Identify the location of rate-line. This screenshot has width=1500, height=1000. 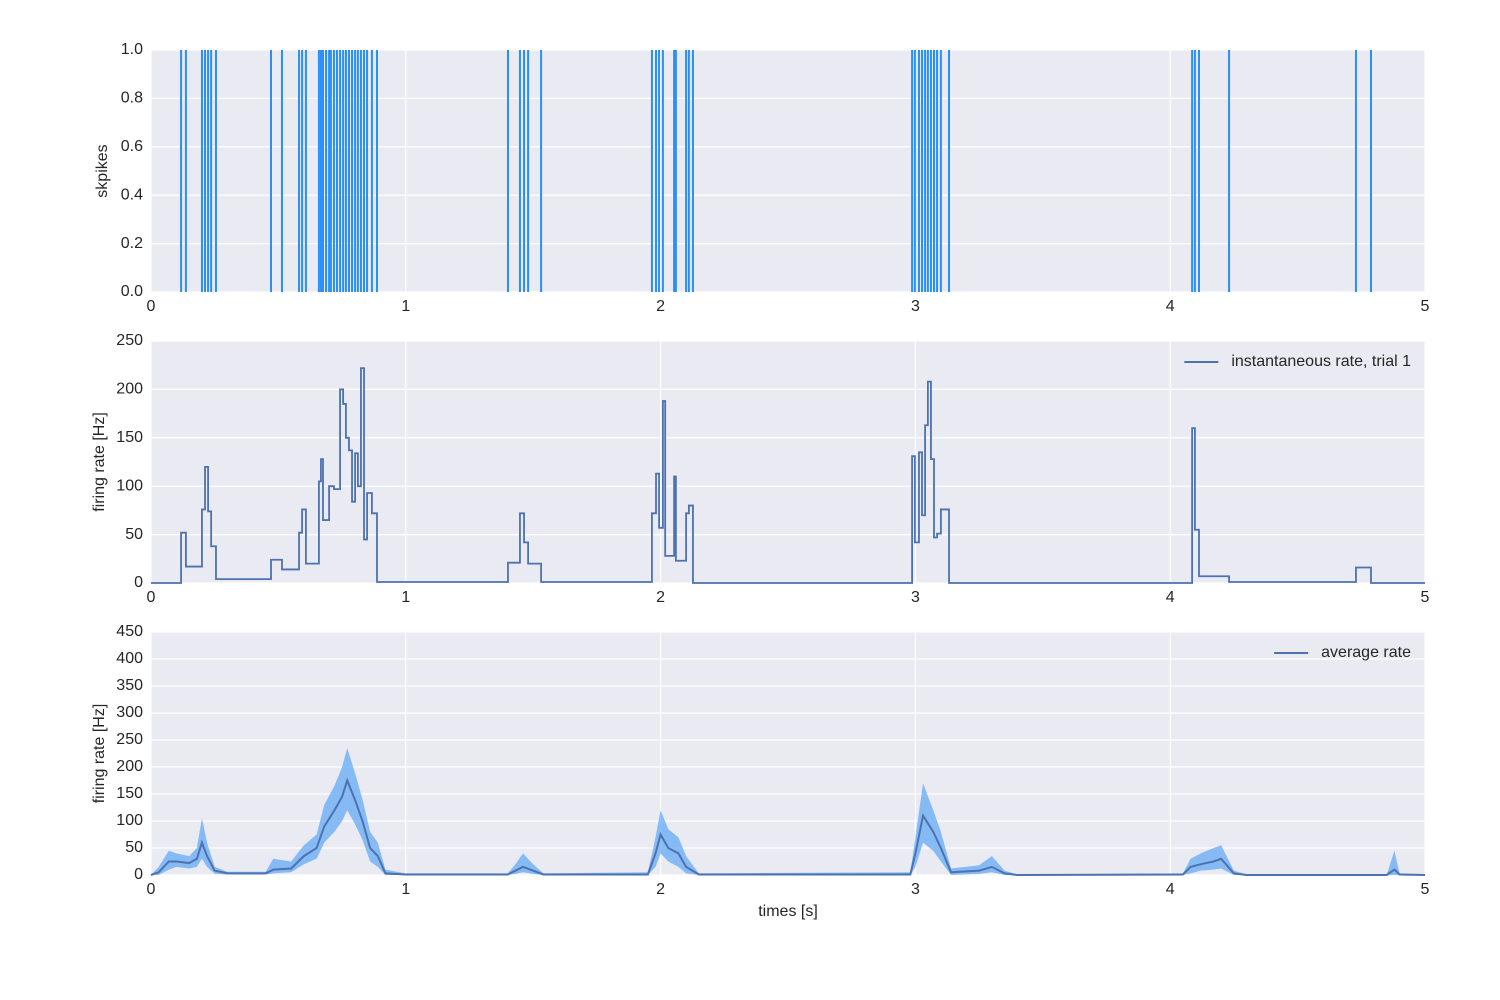
(788, 827).